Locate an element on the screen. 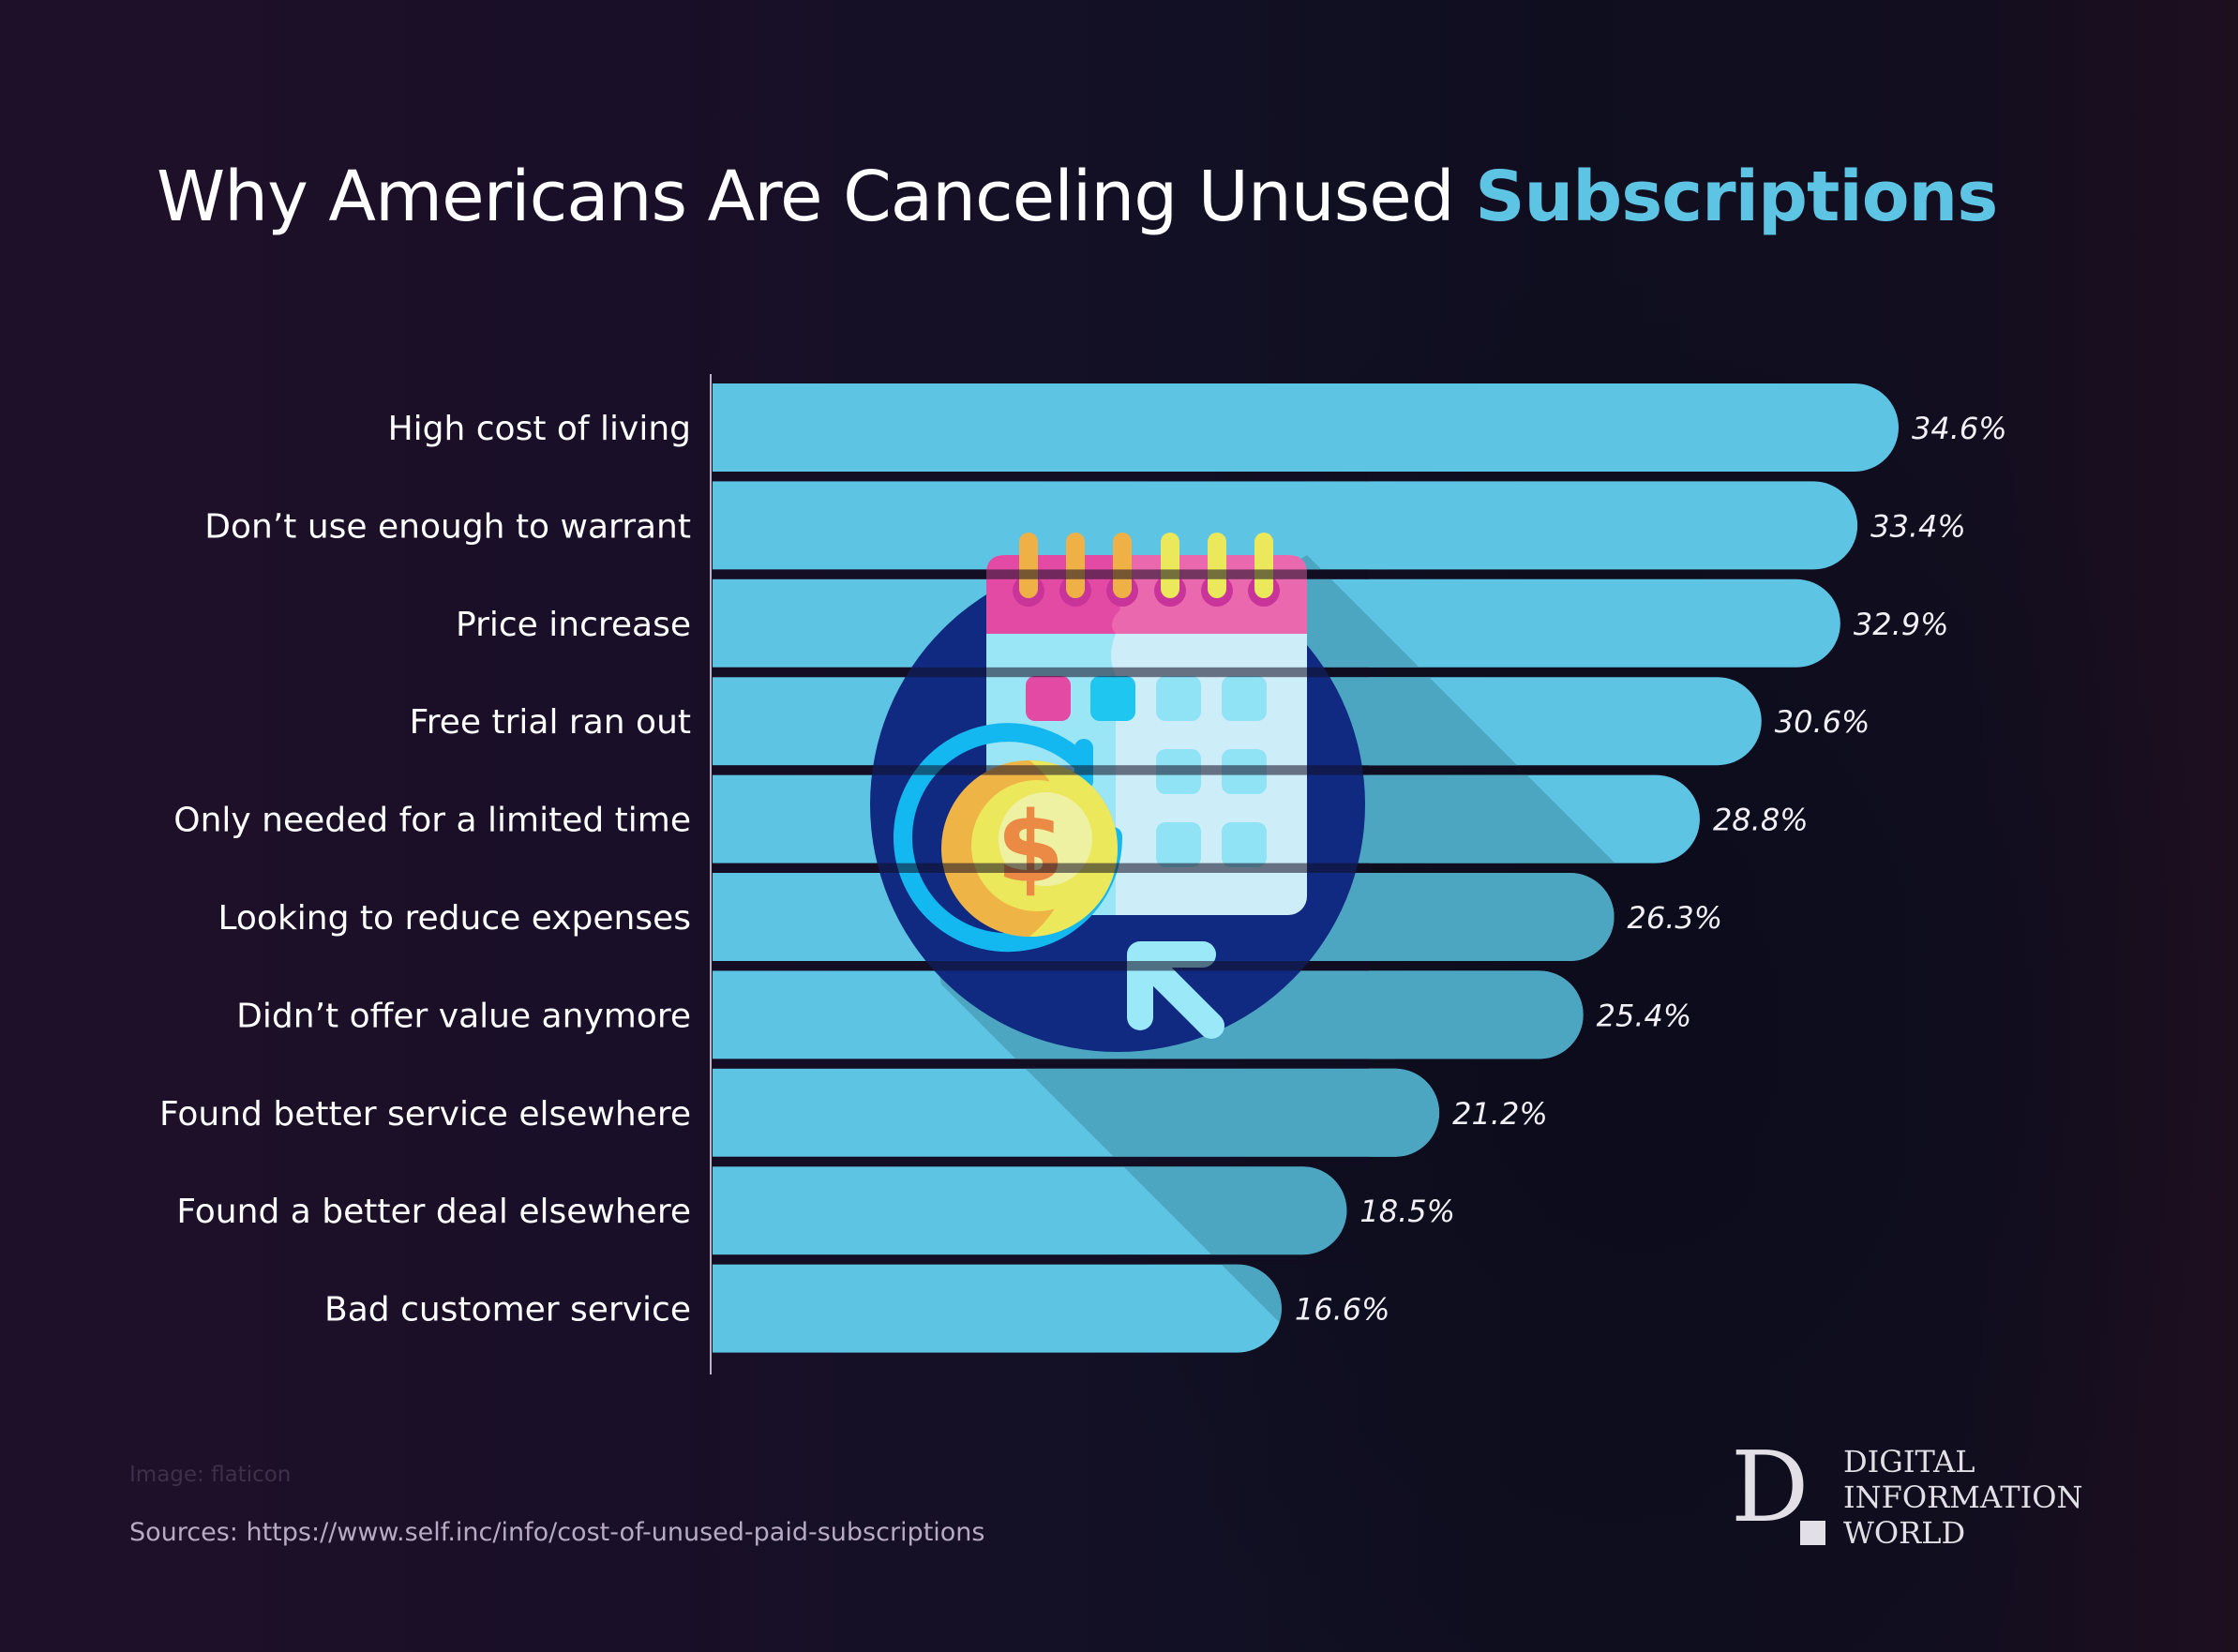 The width and height of the screenshot is (2238, 1652). value-label: 16.6% is located at coordinates (1342, 1310).